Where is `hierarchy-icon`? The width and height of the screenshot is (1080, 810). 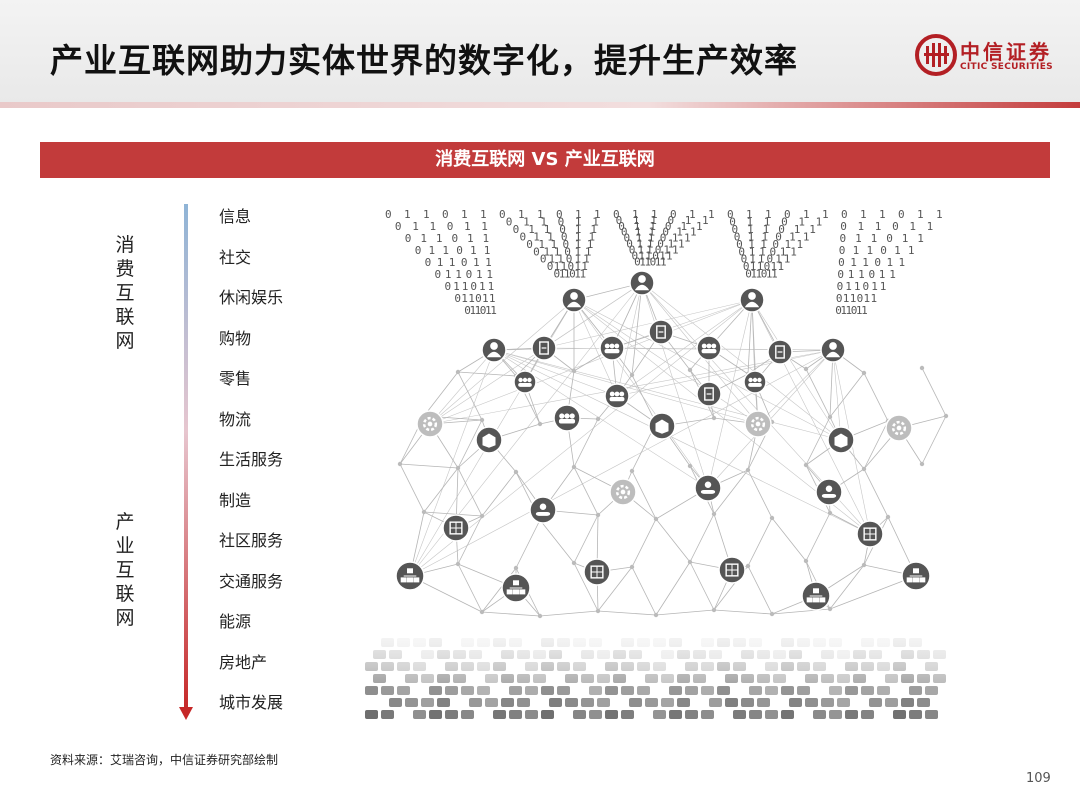 hierarchy-icon is located at coordinates (516, 588).